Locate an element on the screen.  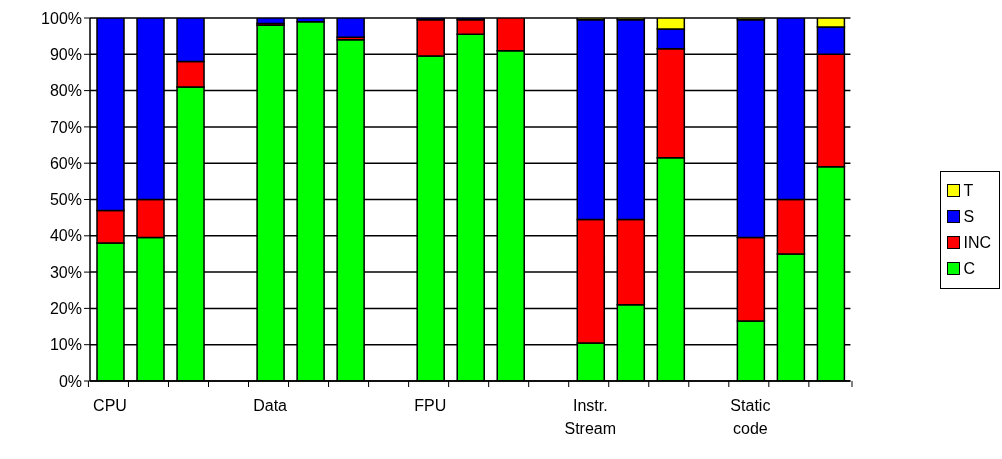
legend-label: T is located at coordinates (968, 190).